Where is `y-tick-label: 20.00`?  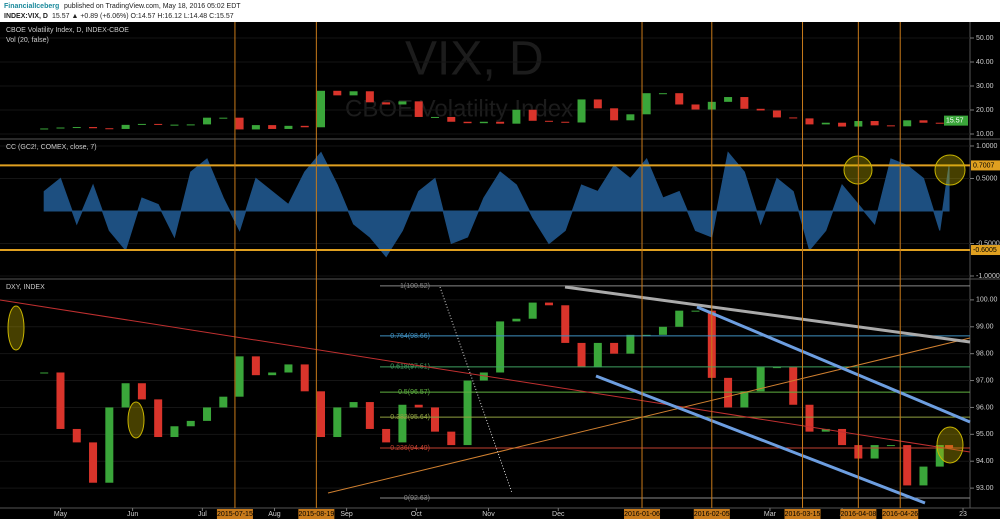
y-tick-label: 20.00 is located at coordinates (985, 110).